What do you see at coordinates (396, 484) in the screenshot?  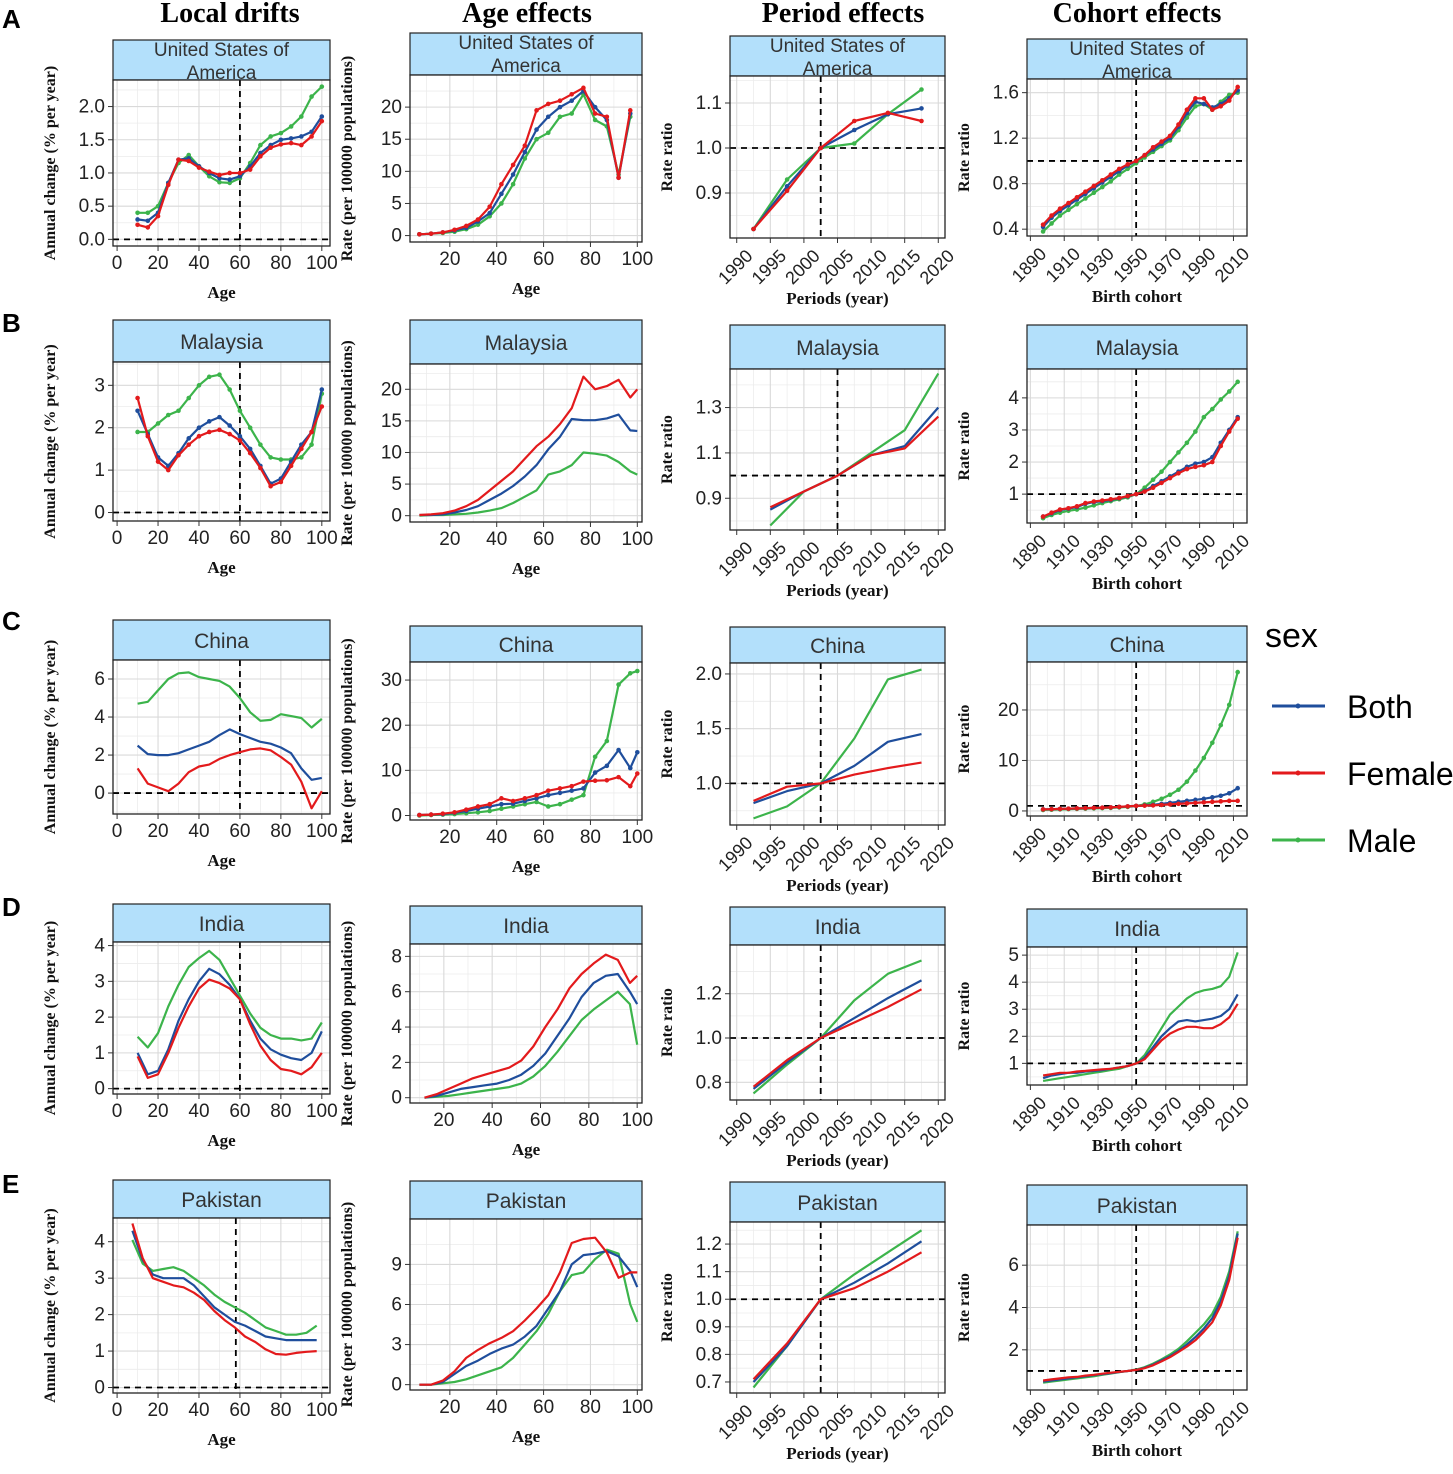 I see `y-tick-label: 5` at bounding box center [396, 484].